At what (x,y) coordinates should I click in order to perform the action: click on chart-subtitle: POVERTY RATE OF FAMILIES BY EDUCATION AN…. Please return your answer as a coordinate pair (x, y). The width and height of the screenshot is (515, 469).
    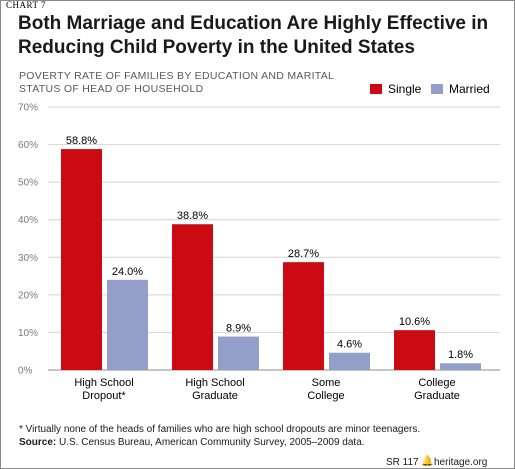
    Looking at the image, I should click on (176, 82).